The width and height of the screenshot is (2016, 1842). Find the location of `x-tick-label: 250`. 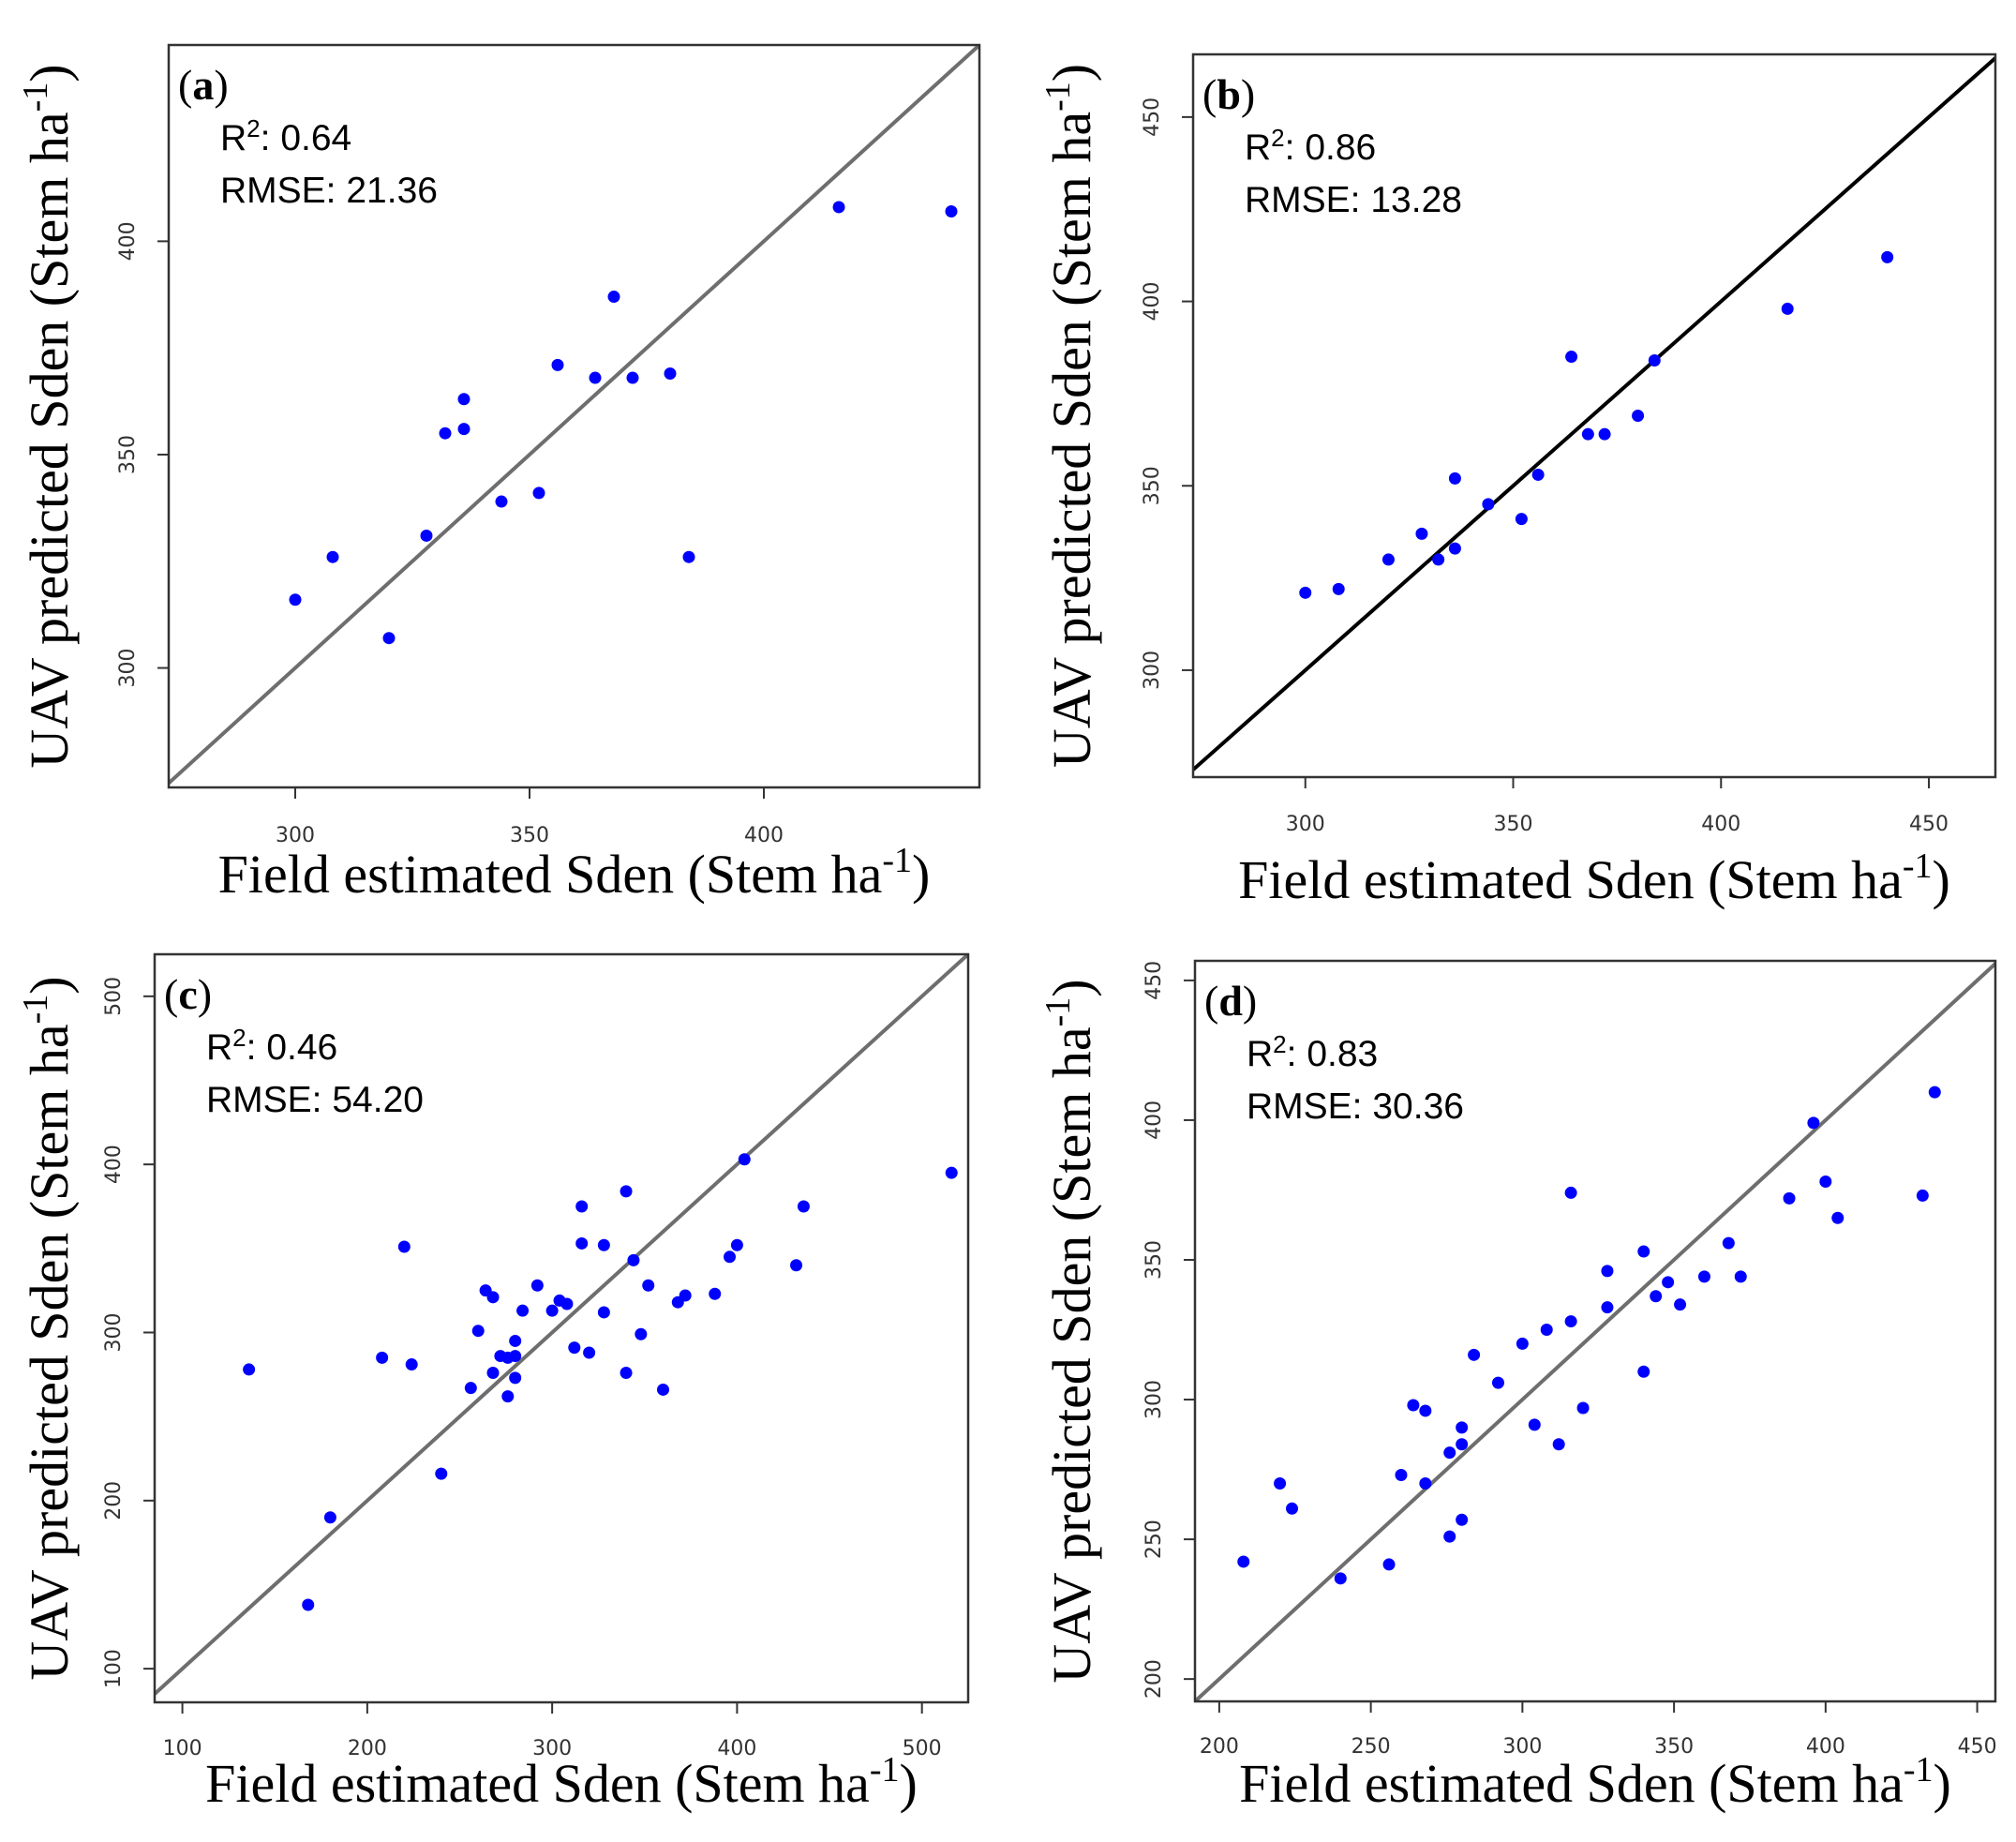

x-tick-label: 250 is located at coordinates (1371, 1747).